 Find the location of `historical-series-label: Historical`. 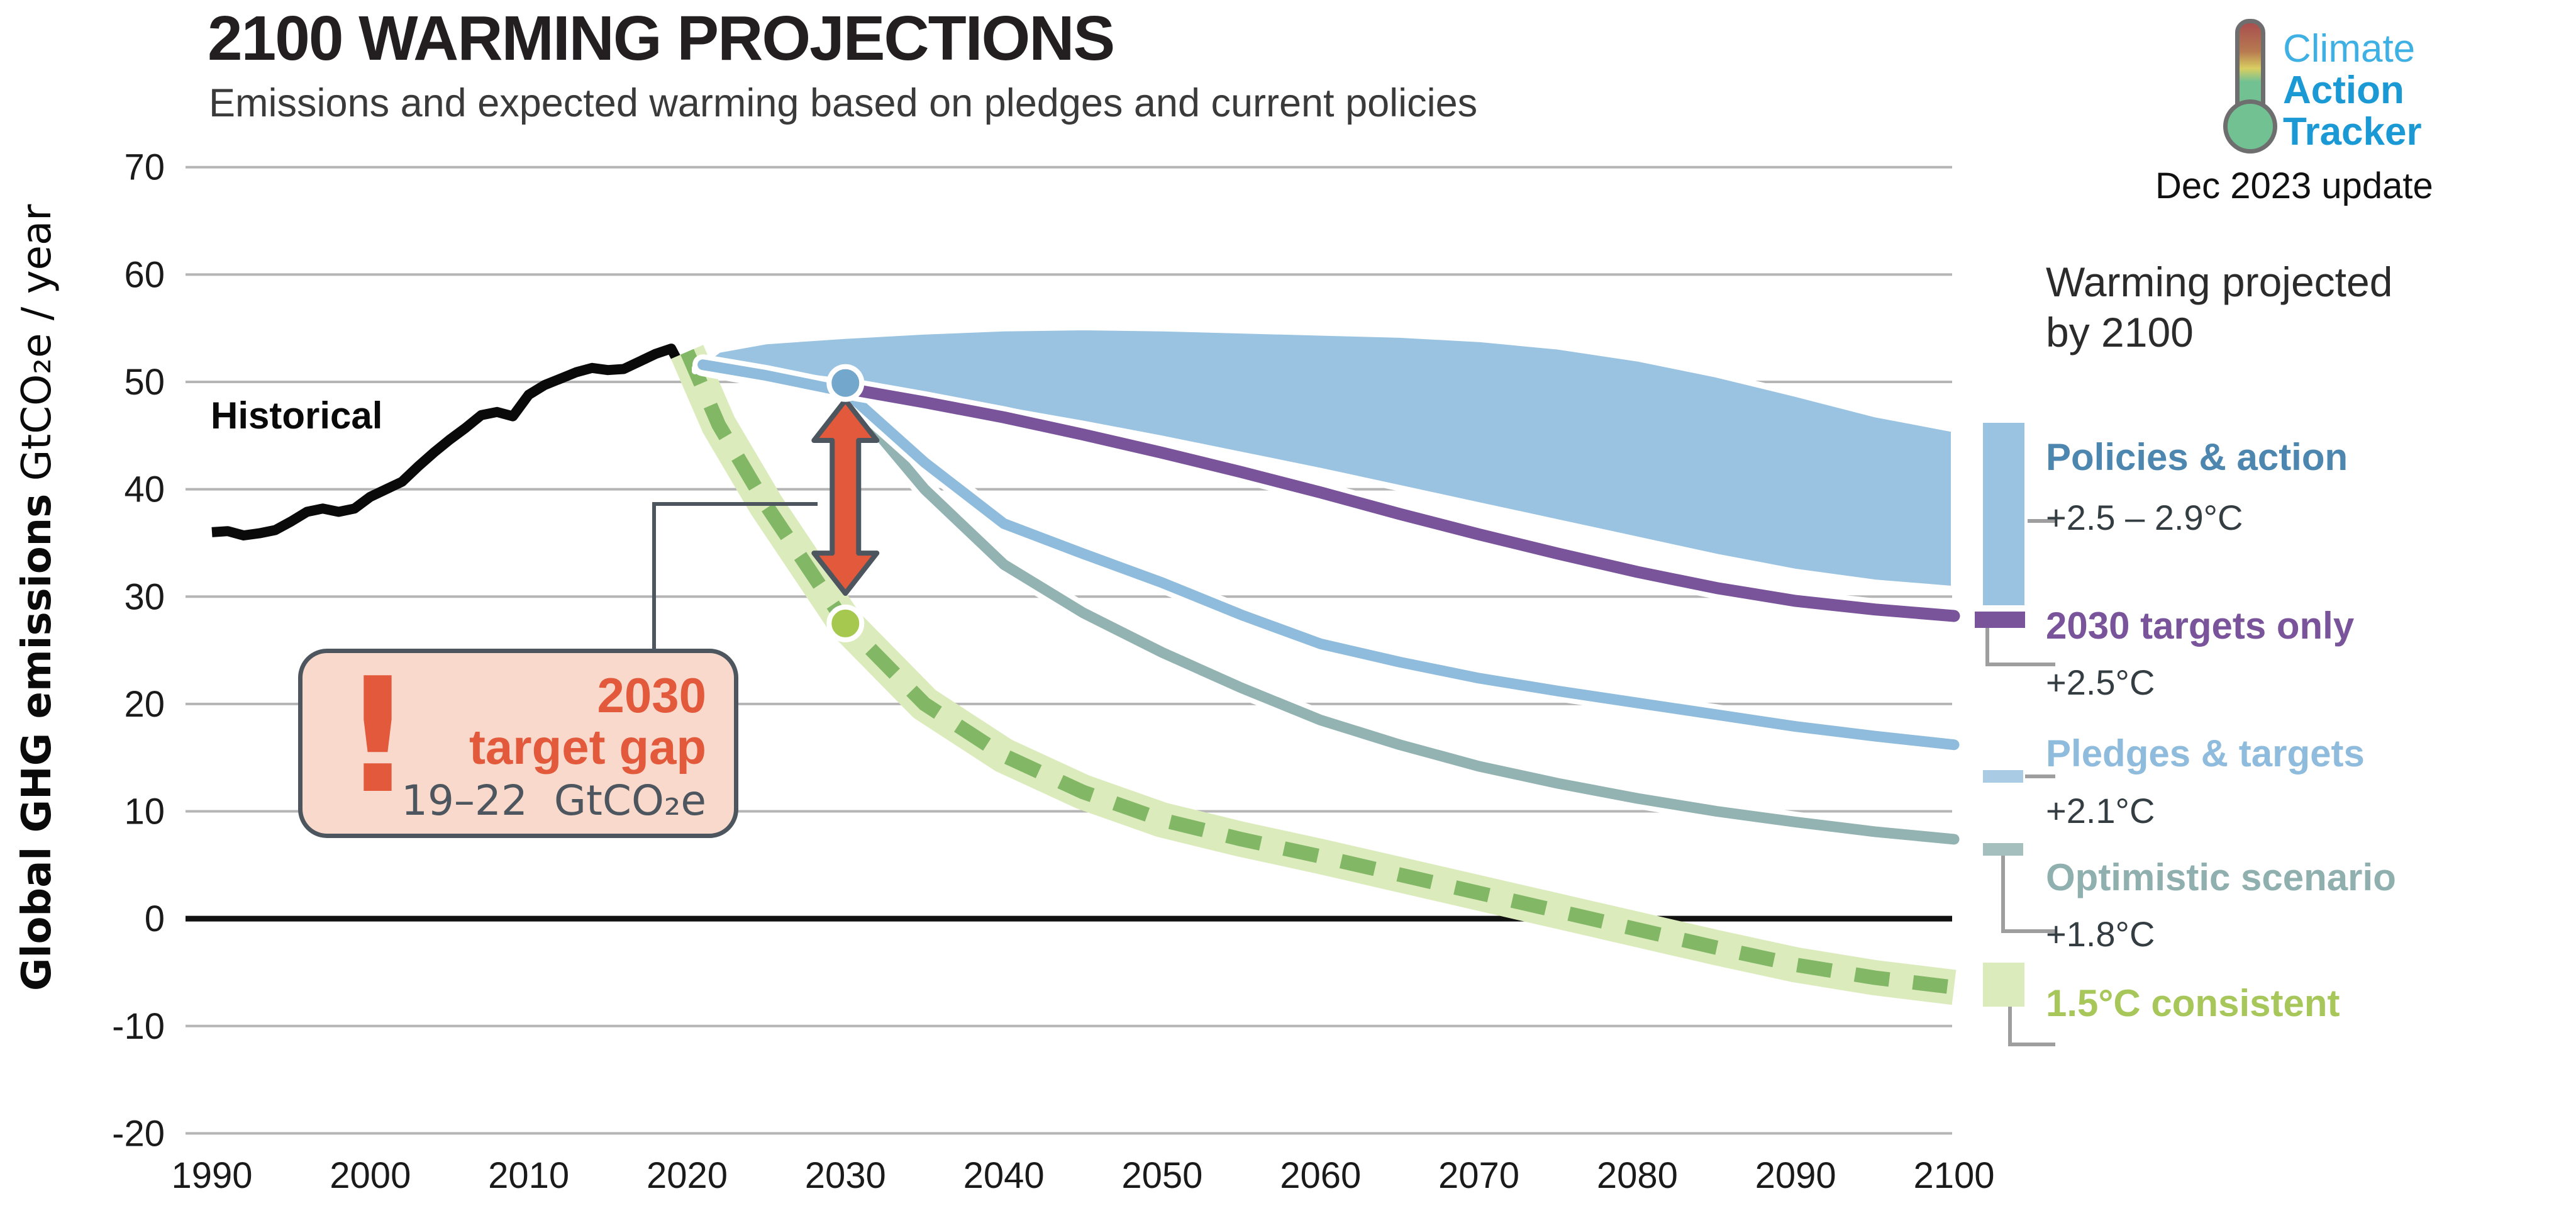

historical-series-label: Historical is located at coordinates (297, 415).